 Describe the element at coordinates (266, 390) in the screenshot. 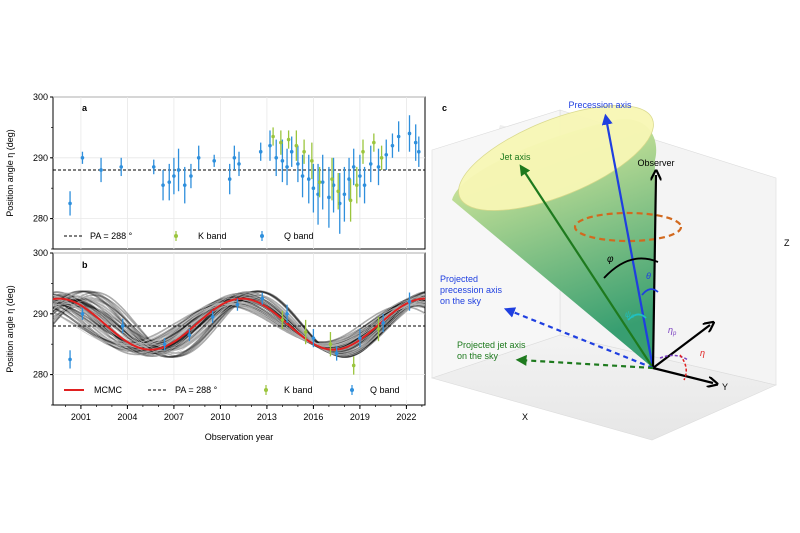

I see `legend-k-b-marker` at that location.